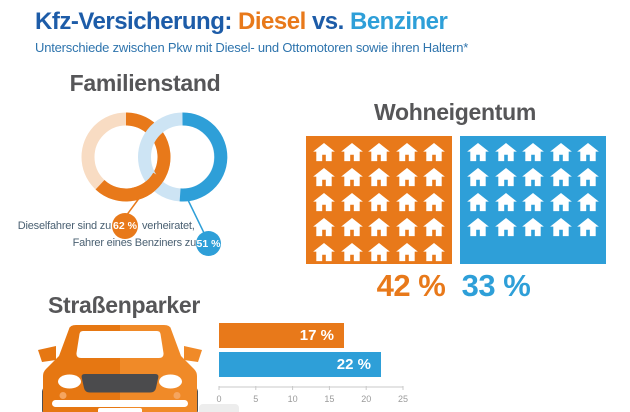  Describe the element at coordinates (398, 21) in the screenshot. I see `title-part-benziner: Benziner` at that location.